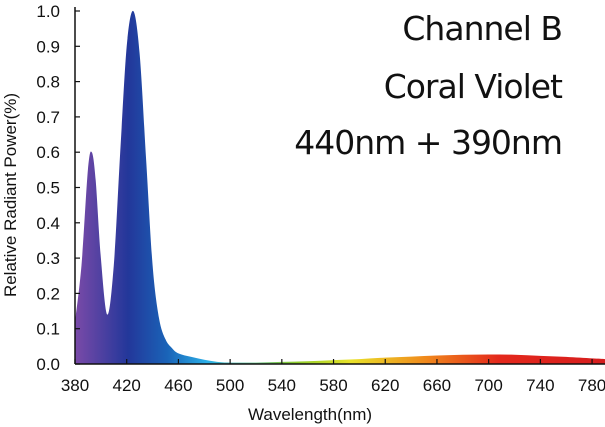  Describe the element at coordinates (127, 385) in the screenshot. I see `x-tick-label: 420` at that location.